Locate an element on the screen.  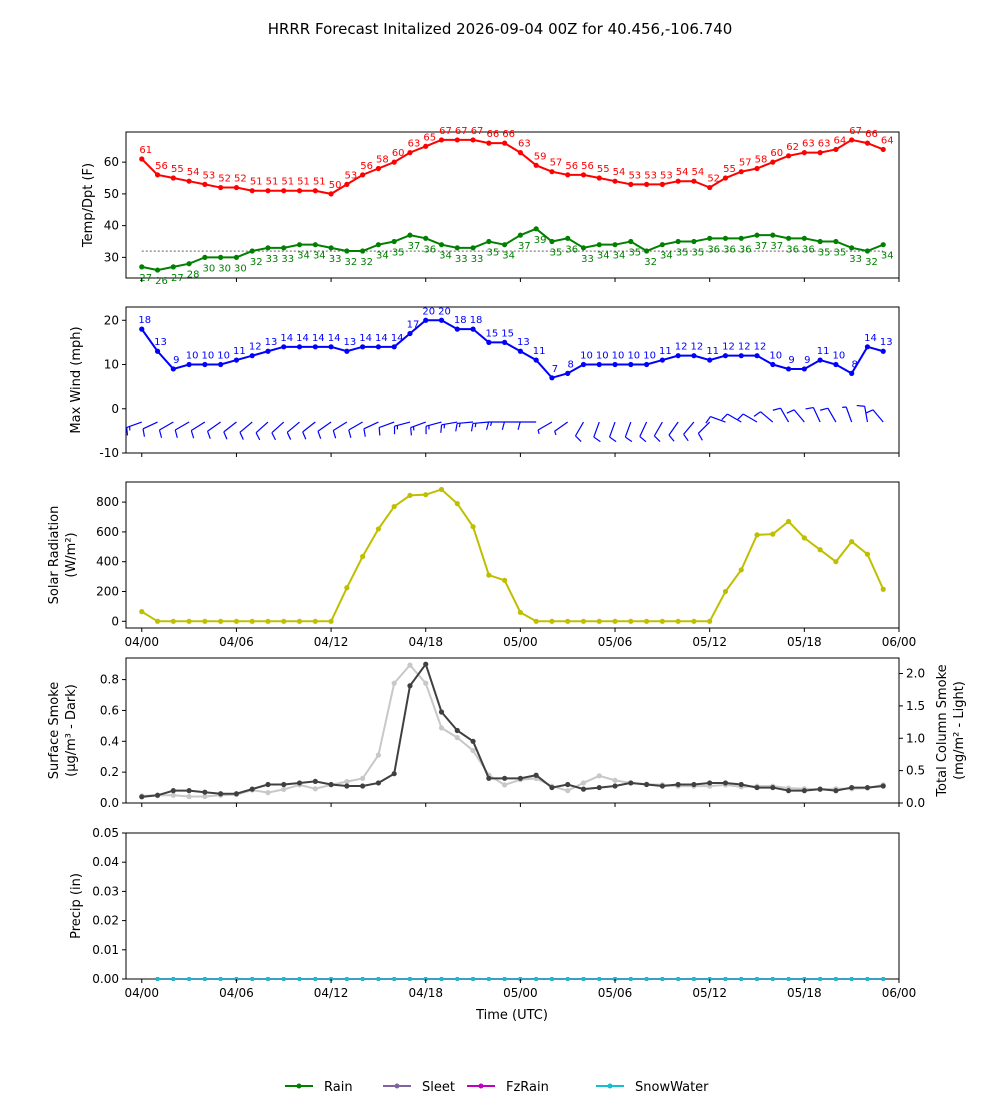
dewpoint-label: 33 is located at coordinates (855, 259).